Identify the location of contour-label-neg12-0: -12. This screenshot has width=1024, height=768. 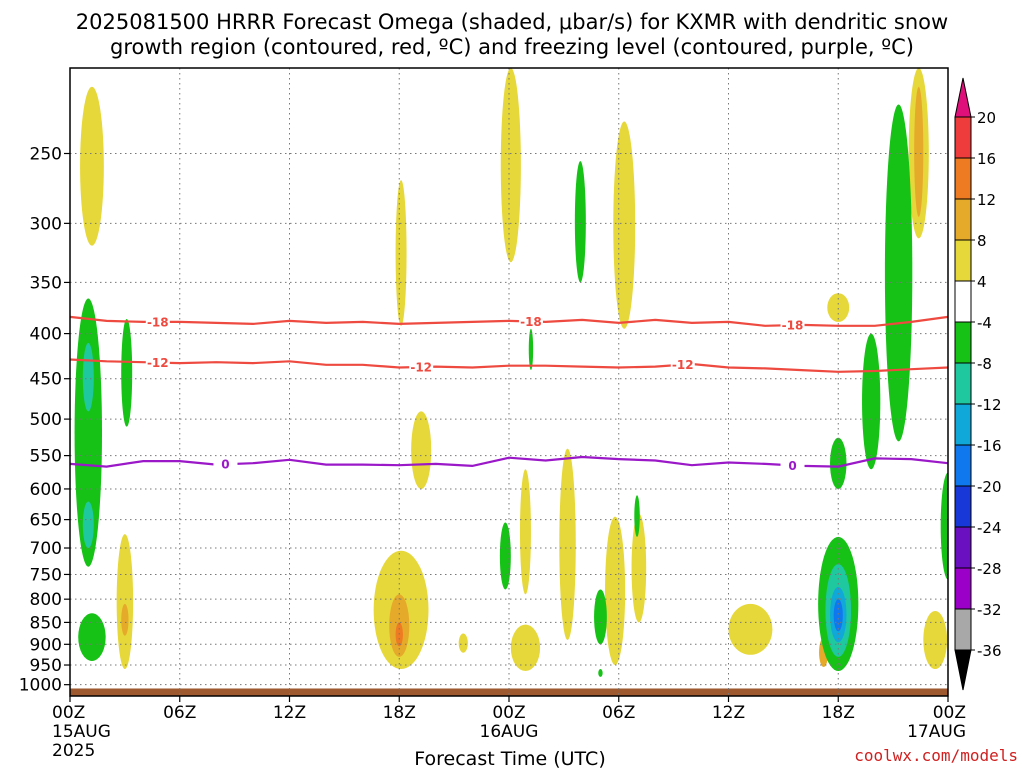
(158, 363).